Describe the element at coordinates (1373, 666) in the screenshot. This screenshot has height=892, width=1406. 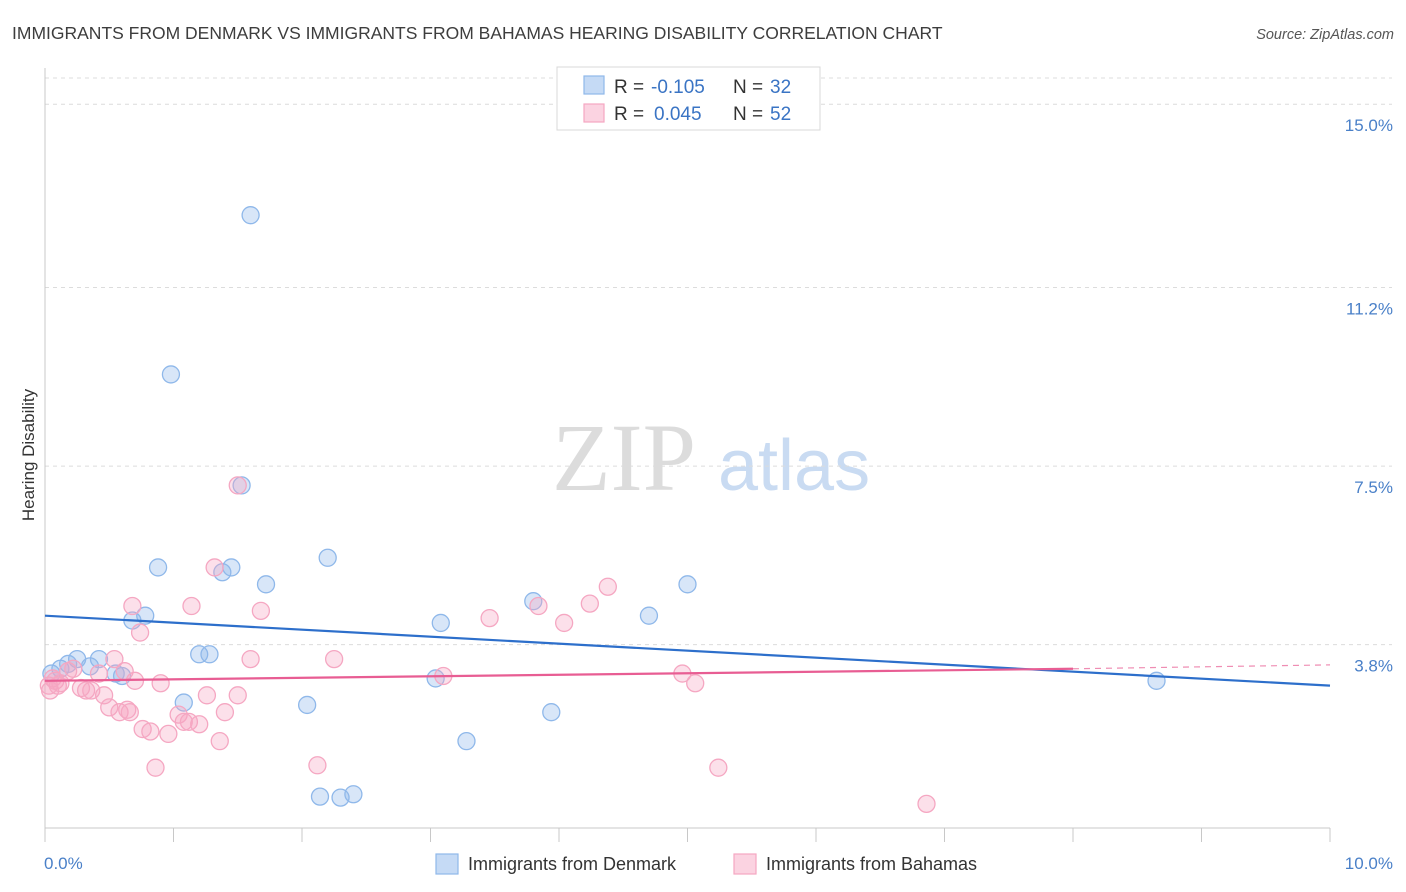
I see `y-tick-label: 3.8%` at that location.